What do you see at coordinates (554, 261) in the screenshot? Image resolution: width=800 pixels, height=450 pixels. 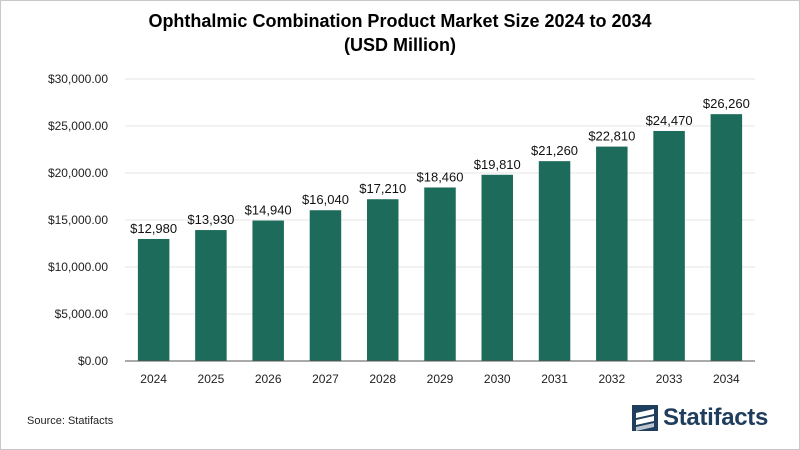 I see `bar-2031` at bounding box center [554, 261].